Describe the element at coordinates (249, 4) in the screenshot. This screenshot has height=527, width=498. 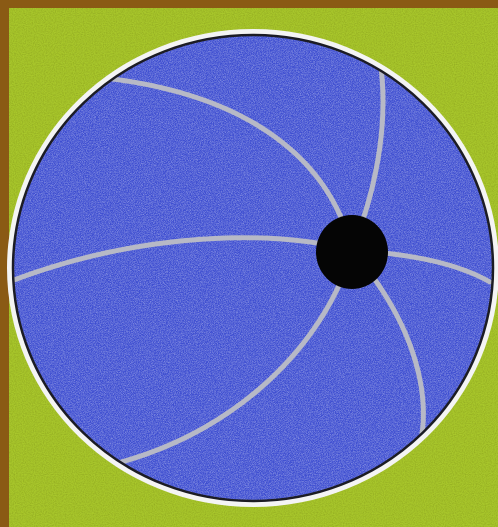
I see `frame-top-edge` at that location.